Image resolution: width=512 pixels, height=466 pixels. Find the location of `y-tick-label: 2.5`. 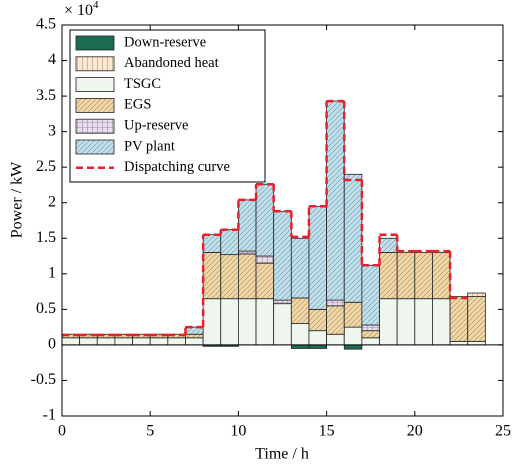

y-tick-label: 2.5 is located at coordinates (46, 166).